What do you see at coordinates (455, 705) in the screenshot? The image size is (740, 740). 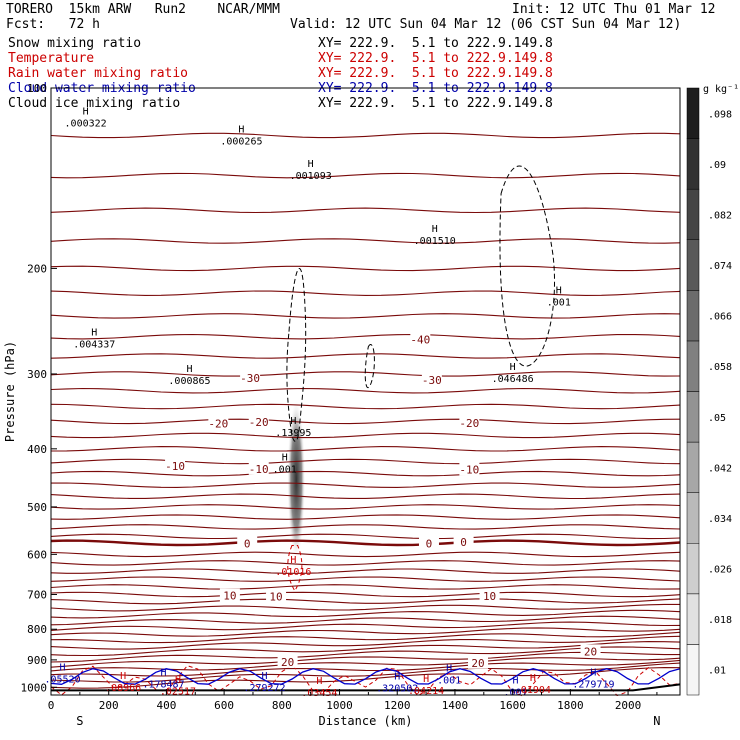 I see `x-tick-label: 1400` at bounding box center [455, 705].